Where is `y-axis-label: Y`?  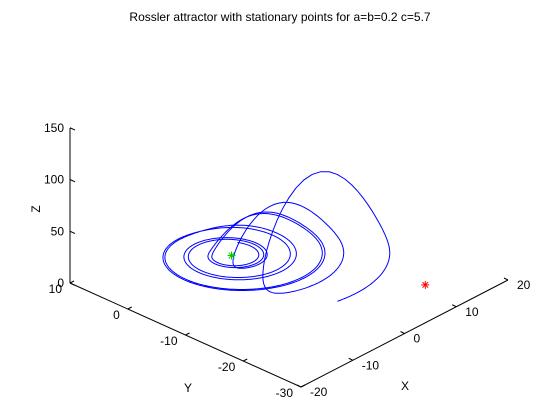 y-axis-label: Y is located at coordinates (188, 388).